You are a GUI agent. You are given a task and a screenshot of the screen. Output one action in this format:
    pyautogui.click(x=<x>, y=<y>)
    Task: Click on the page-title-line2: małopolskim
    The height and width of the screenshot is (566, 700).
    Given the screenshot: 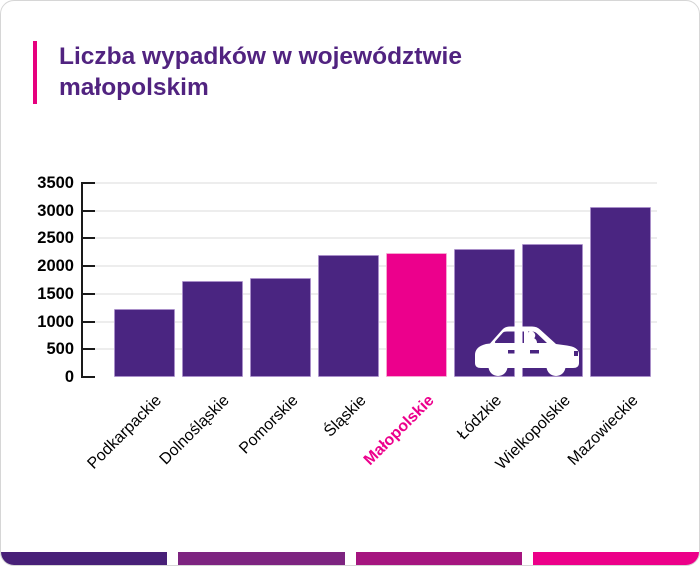 What is the action you would take?
    pyautogui.click(x=134, y=87)
    